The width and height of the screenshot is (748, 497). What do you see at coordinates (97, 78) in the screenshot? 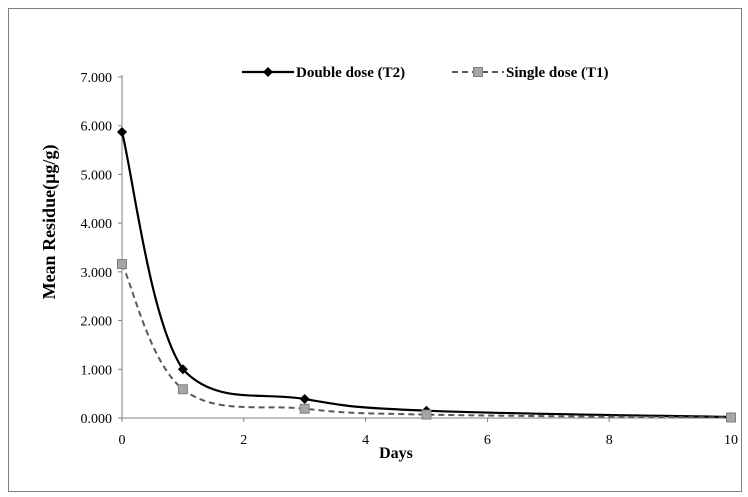
I see `y-tick-label: 7.000` at bounding box center [97, 78].